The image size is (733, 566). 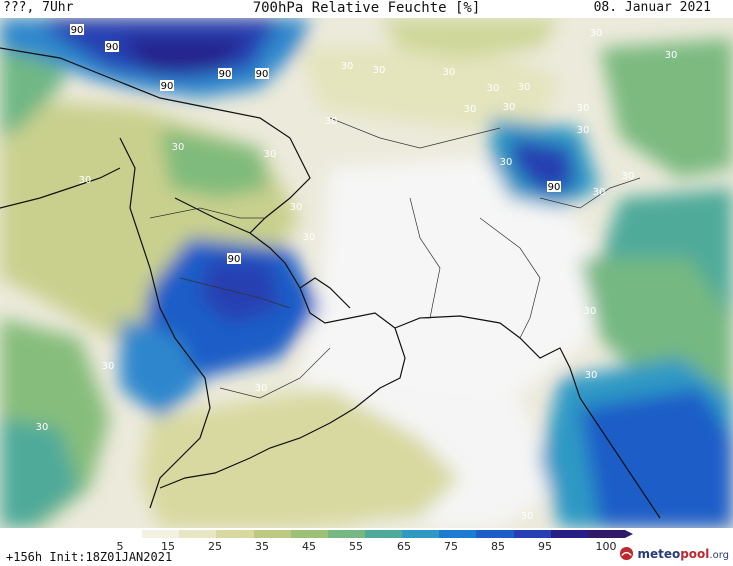 What do you see at coordinates (498, 546) in the screenshot?
I see `colorbar-tick-label: 85` at bounding box center [498, 546].